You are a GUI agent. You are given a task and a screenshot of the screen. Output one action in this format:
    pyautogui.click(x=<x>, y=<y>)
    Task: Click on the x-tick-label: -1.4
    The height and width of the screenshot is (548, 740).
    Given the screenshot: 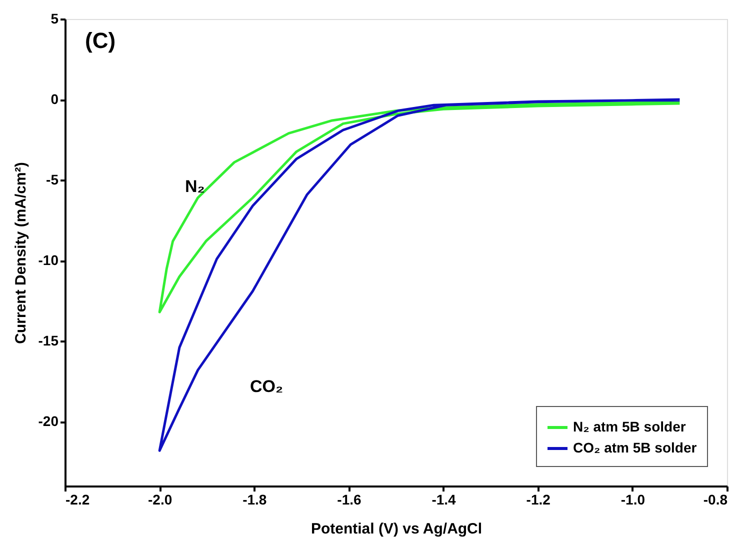 What is the action you would take?
    pyautogui.click(x=444, y=500)
    